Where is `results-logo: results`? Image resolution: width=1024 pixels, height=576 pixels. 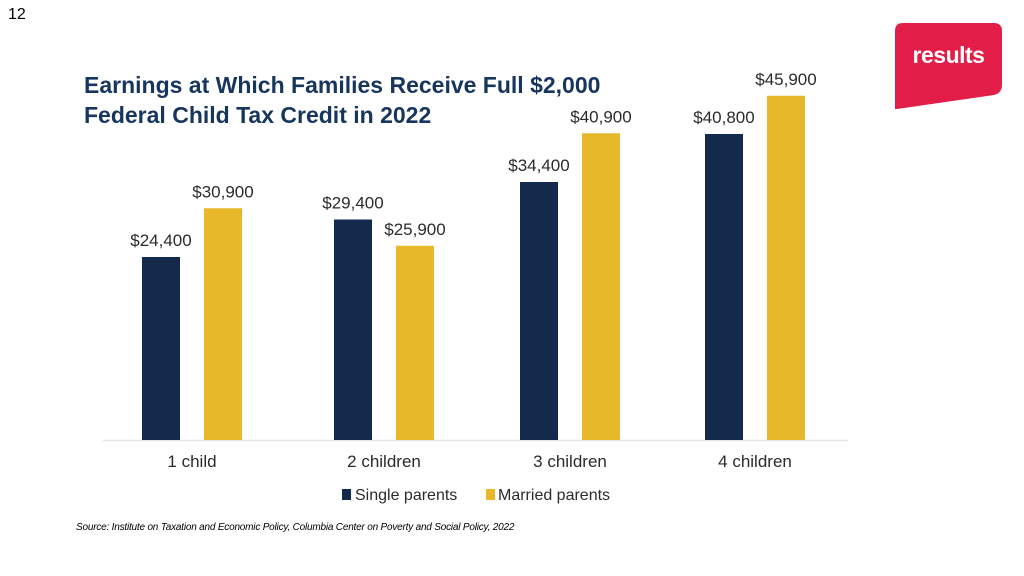 results-logo: results is located at coordinates (949, 66).